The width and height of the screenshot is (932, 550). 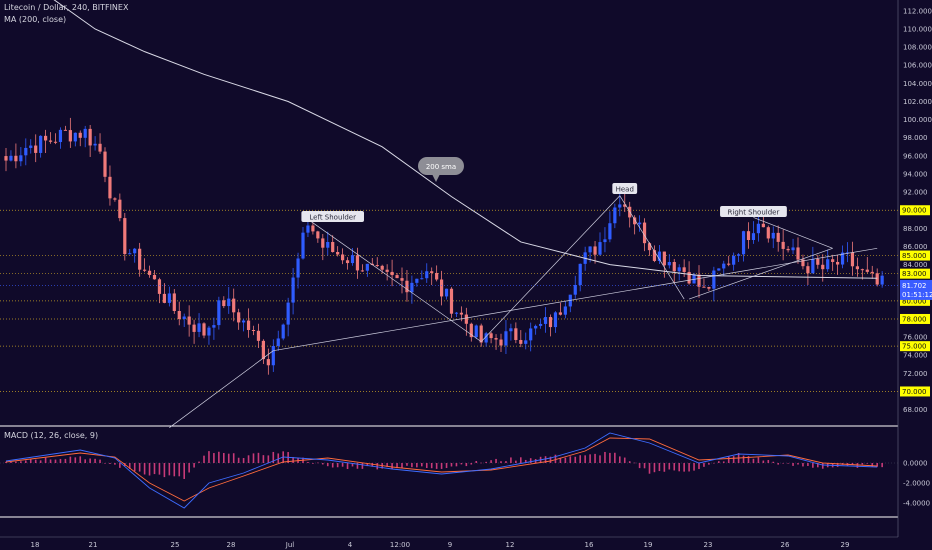 I want to click on macd-tick-label: -4.0000, so click(x=916, y=504).